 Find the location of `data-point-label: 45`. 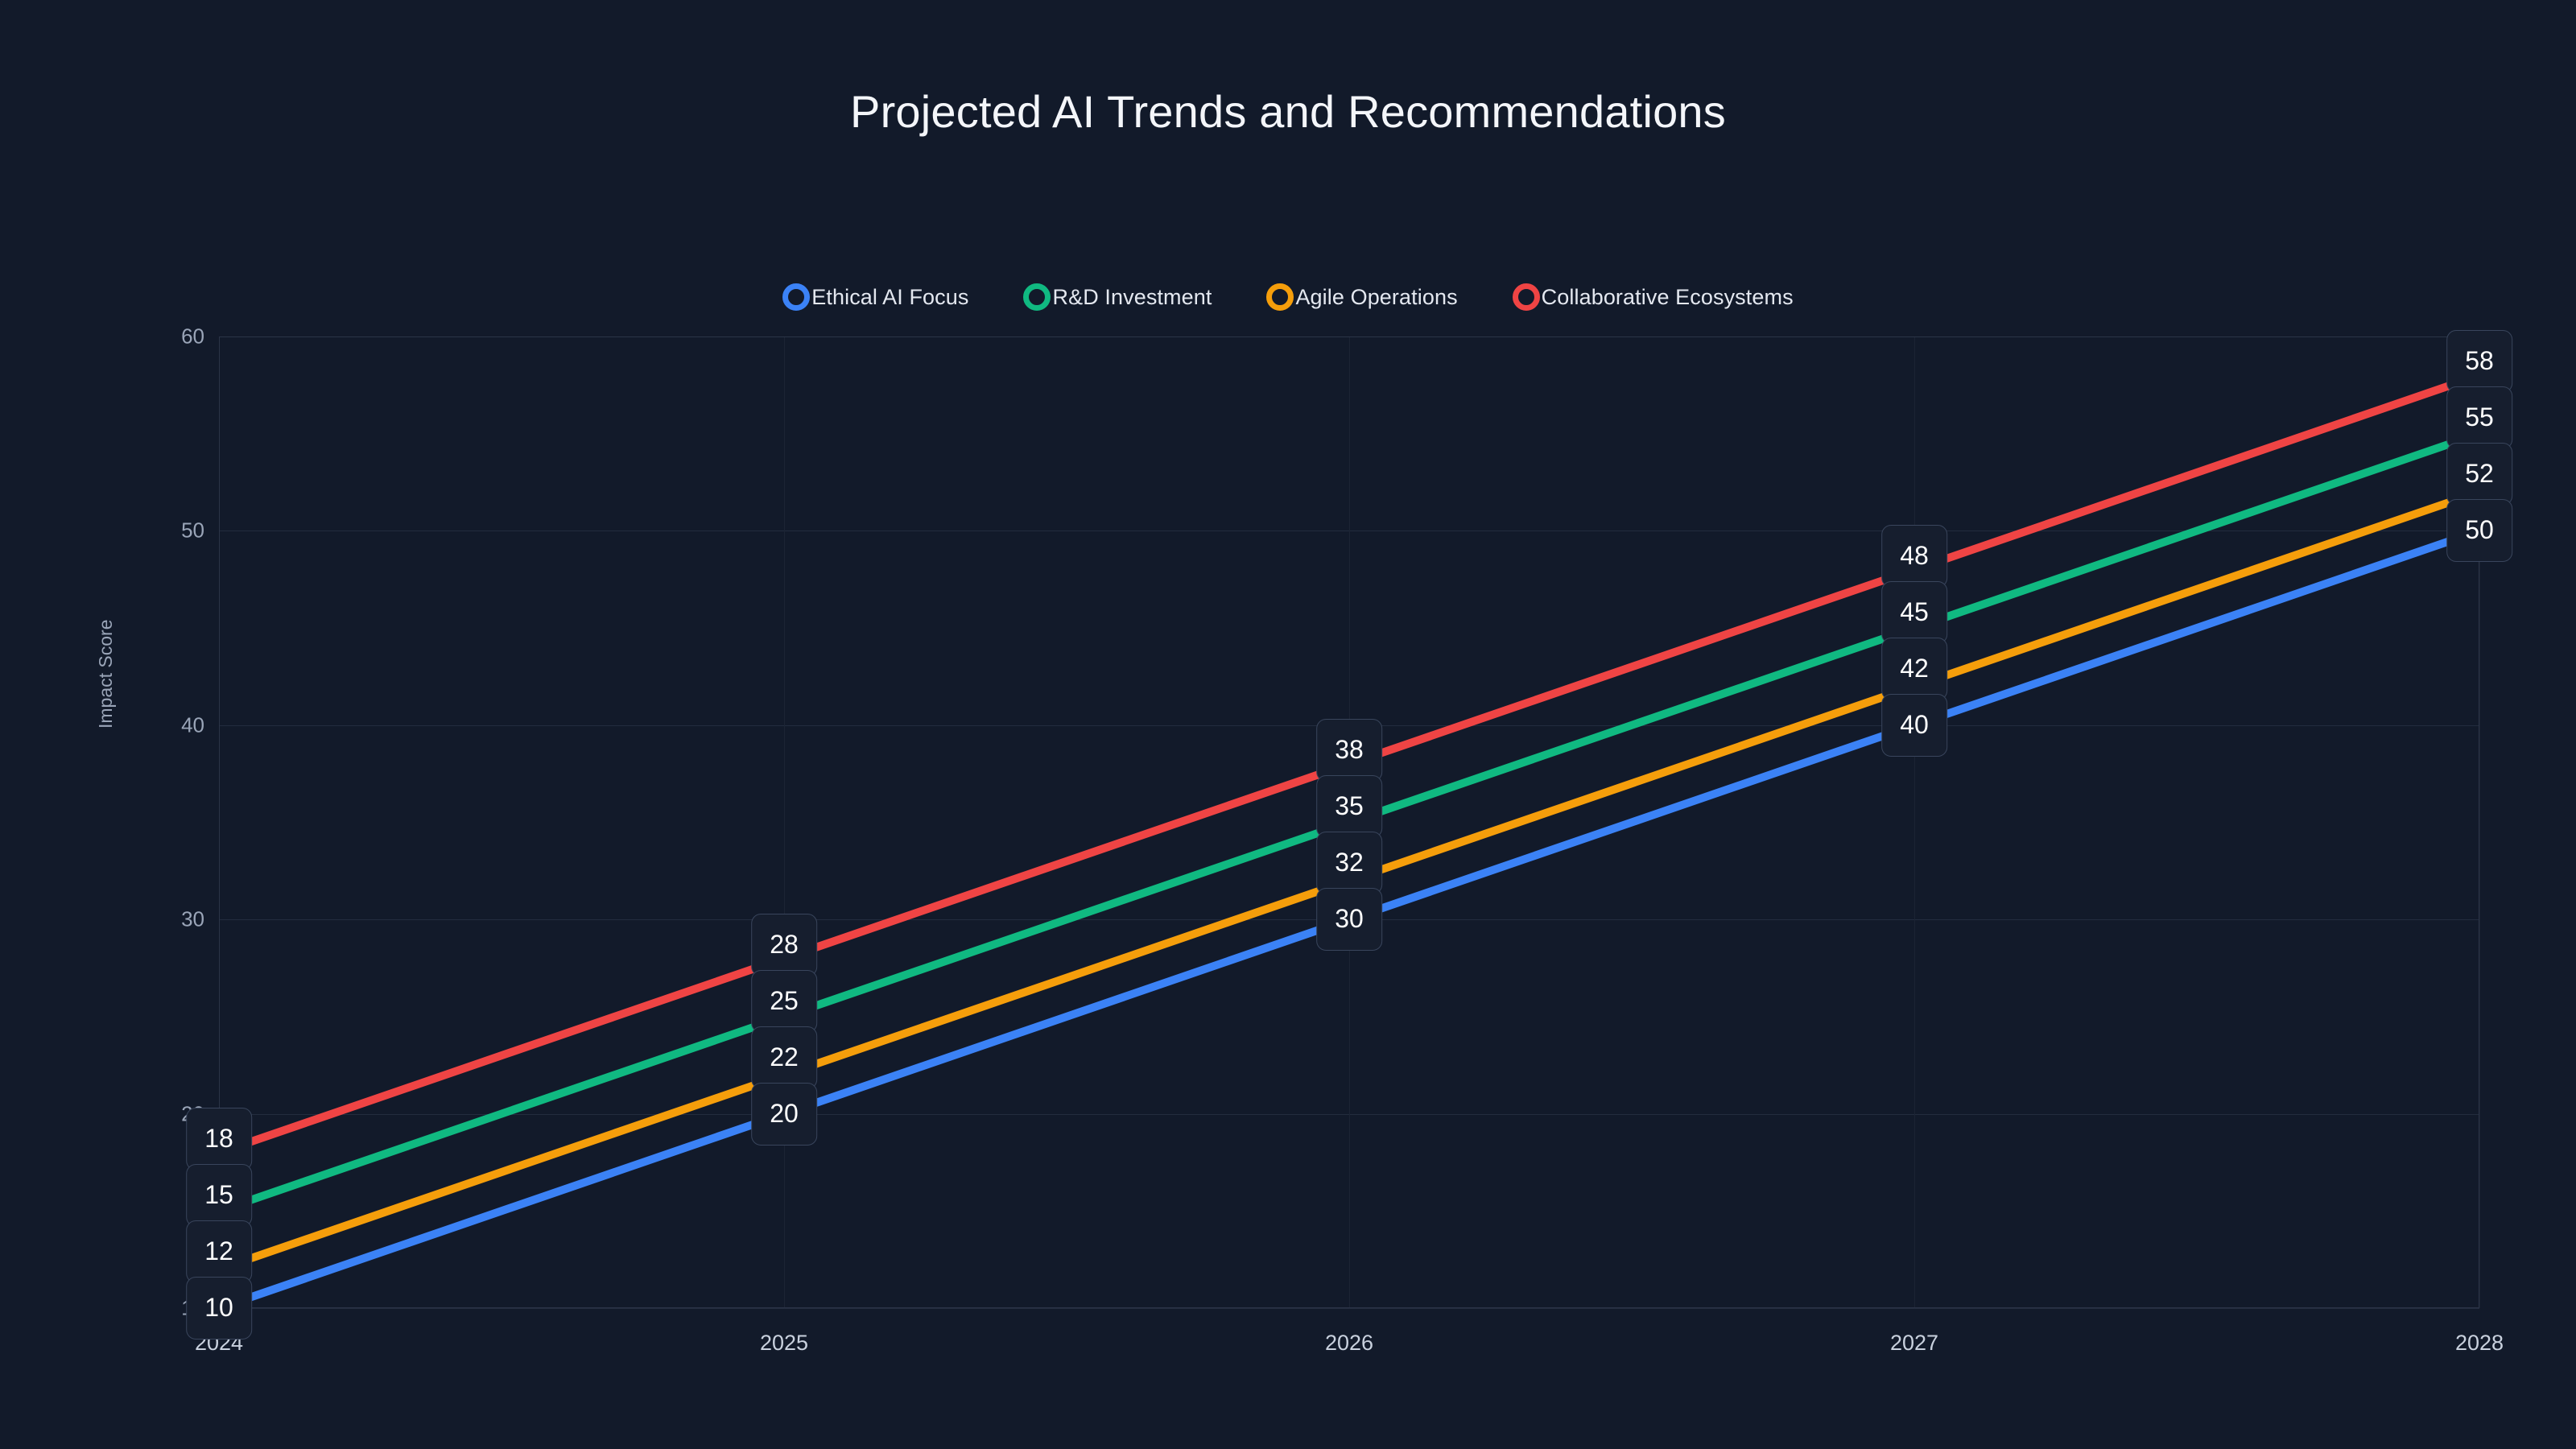

data-point-label: 45 is located at coordinates (1914, 612).